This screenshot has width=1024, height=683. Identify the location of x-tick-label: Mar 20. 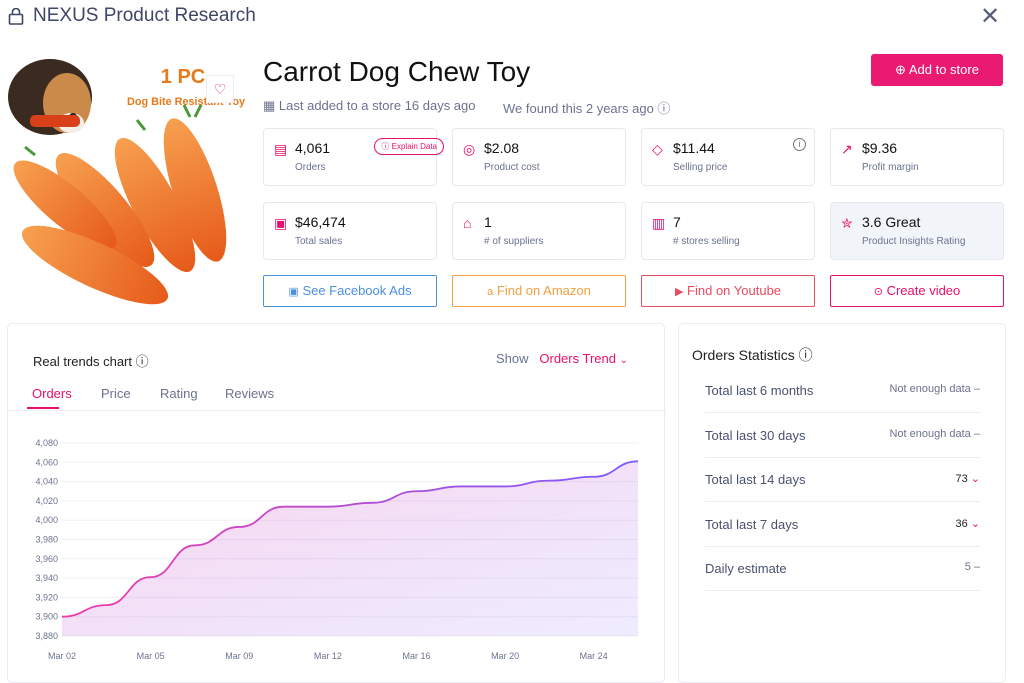
(505, 656).